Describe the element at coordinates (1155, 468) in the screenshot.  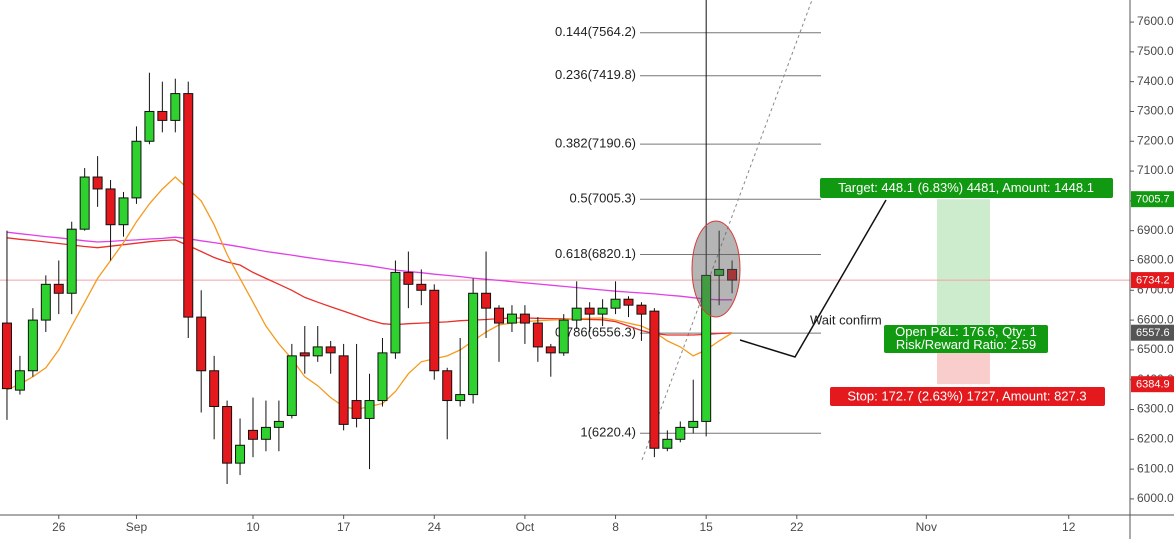
I see `y-tick-label: 6100.0` at that location.